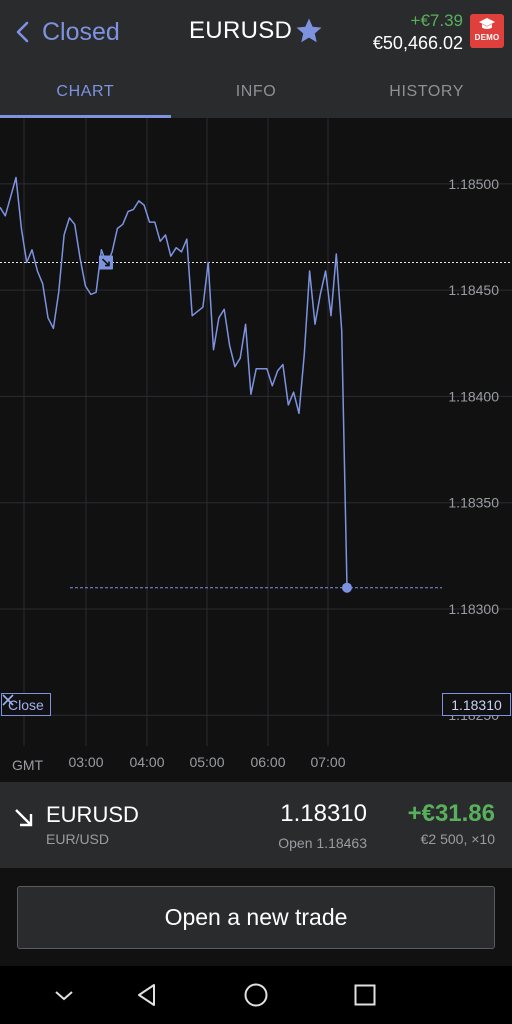 The height and width of the screenshot is (1024, 512). I want to click on trade-area: Open a new trade, so click(256, 917).